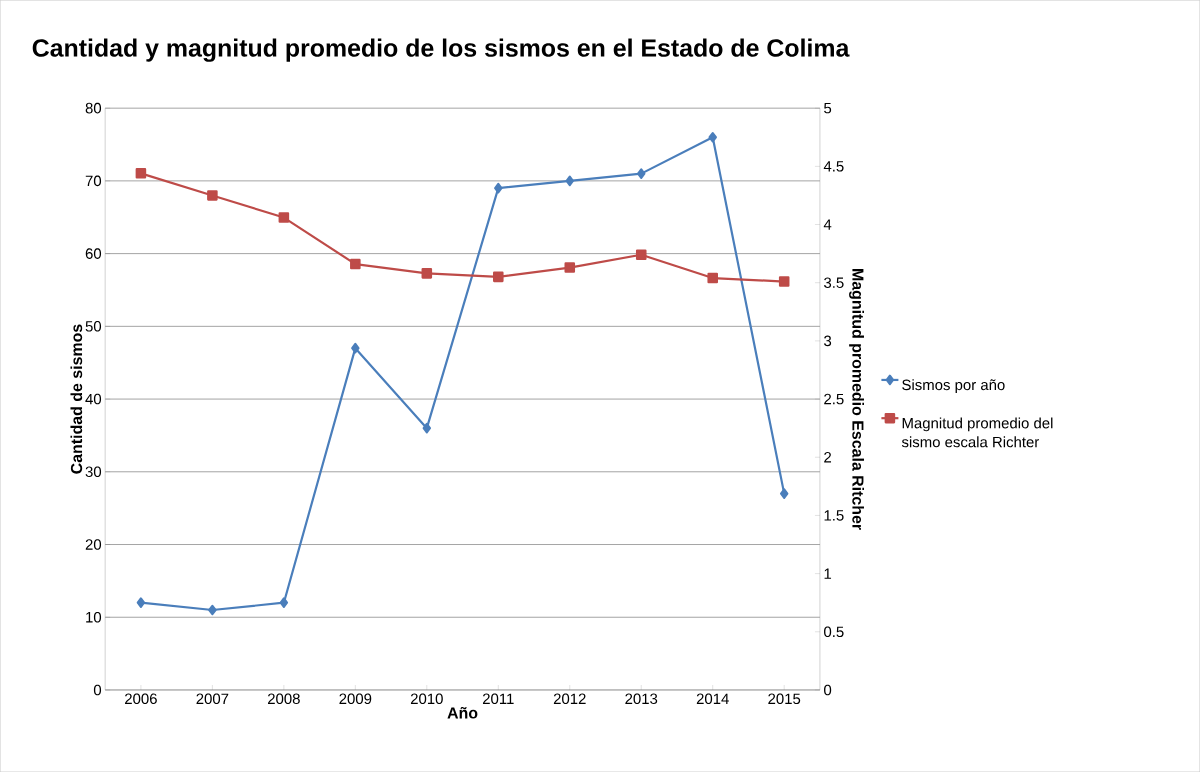  Describe the element at coordinates (97, 690) in the screenshot. I see `y-tick-label: 0` at that location.